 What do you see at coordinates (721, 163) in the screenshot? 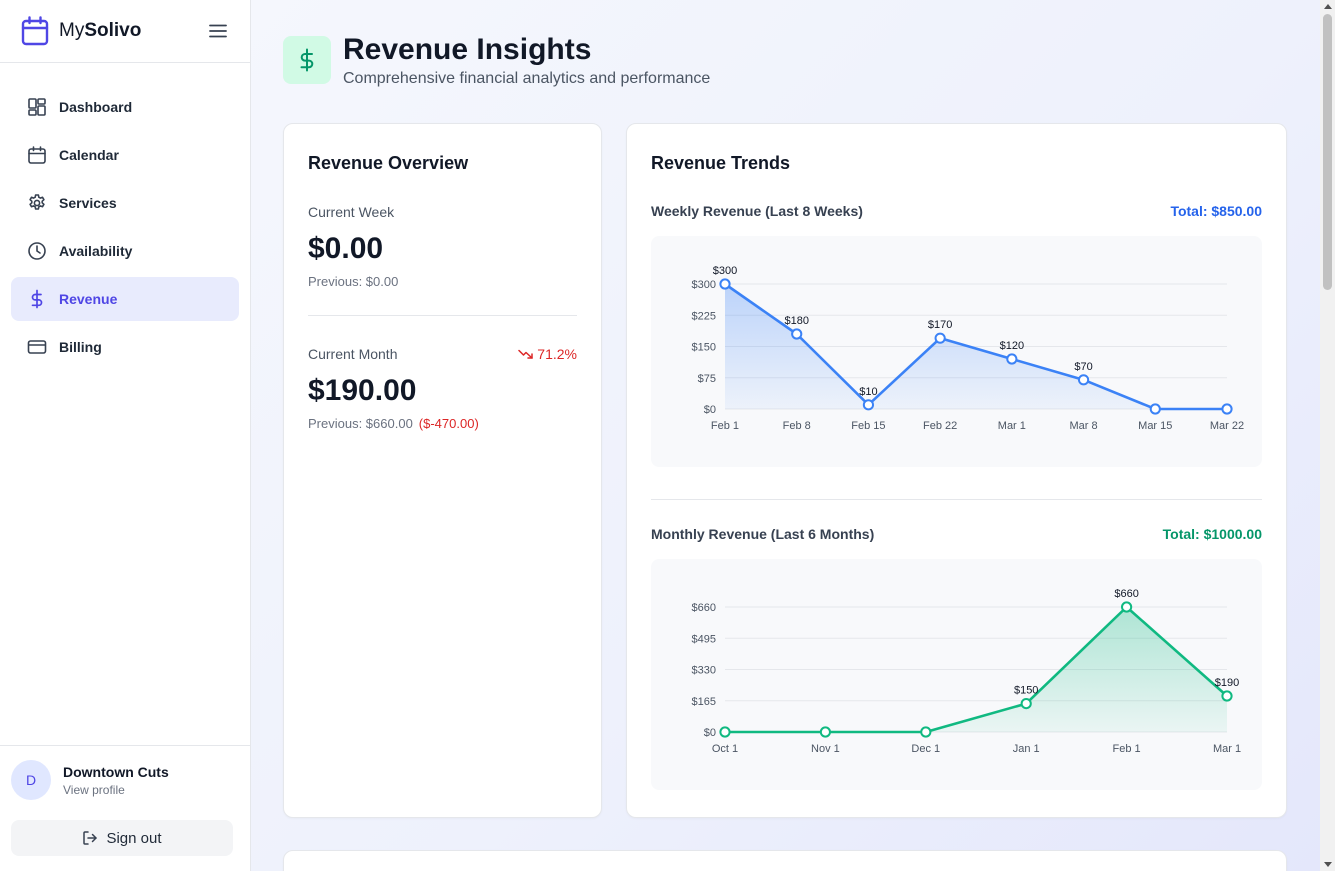
I see `trends-title: Revenue Trends` at bounding box center [721, 163].